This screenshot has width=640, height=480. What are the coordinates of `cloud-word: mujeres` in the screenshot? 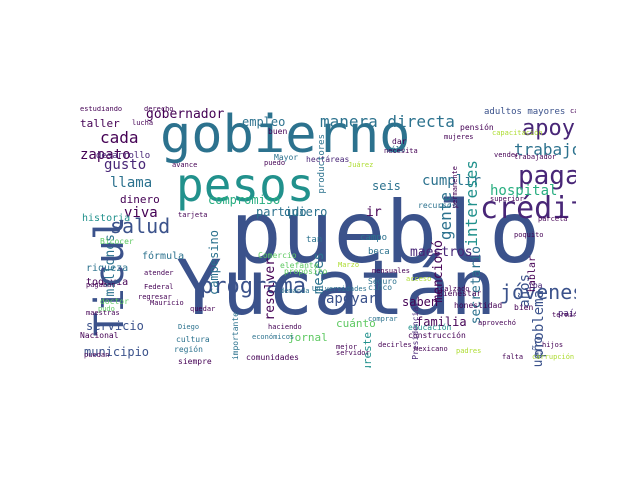 It's located at (459, 137).